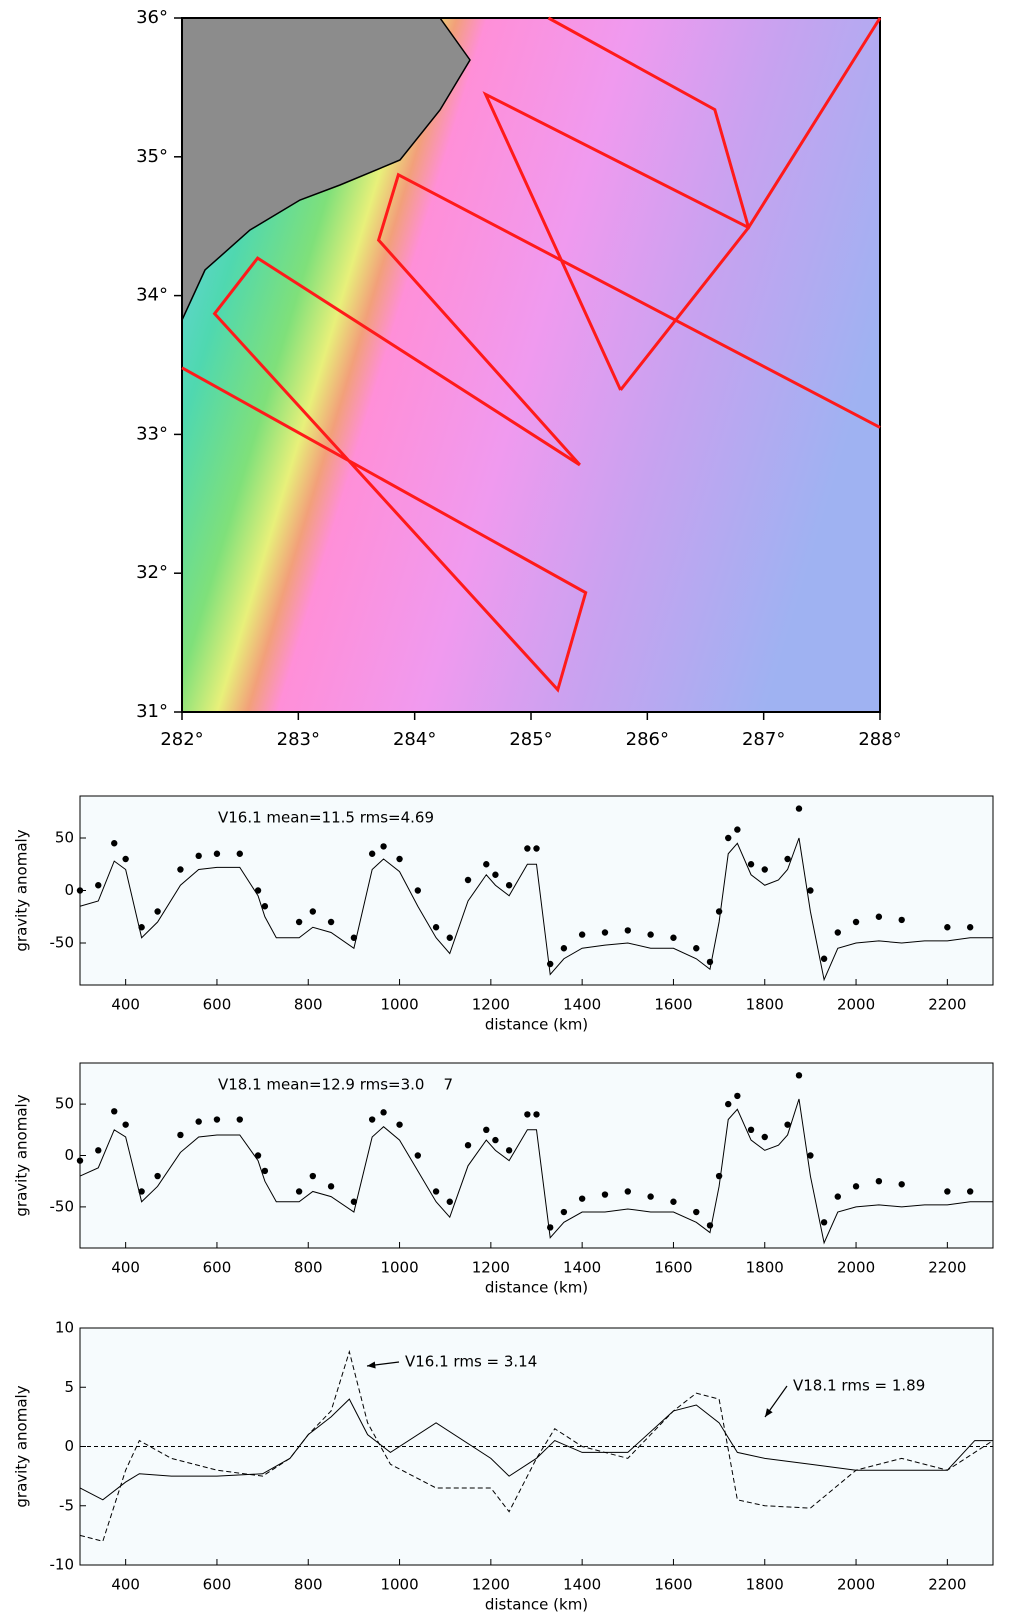 The height and width of the screenshot is (1623, 1030). What do you see at coordinates (414, 739) in the screenshot?
I see `x-tick-label: 284°` at bounding box center [414, 739].